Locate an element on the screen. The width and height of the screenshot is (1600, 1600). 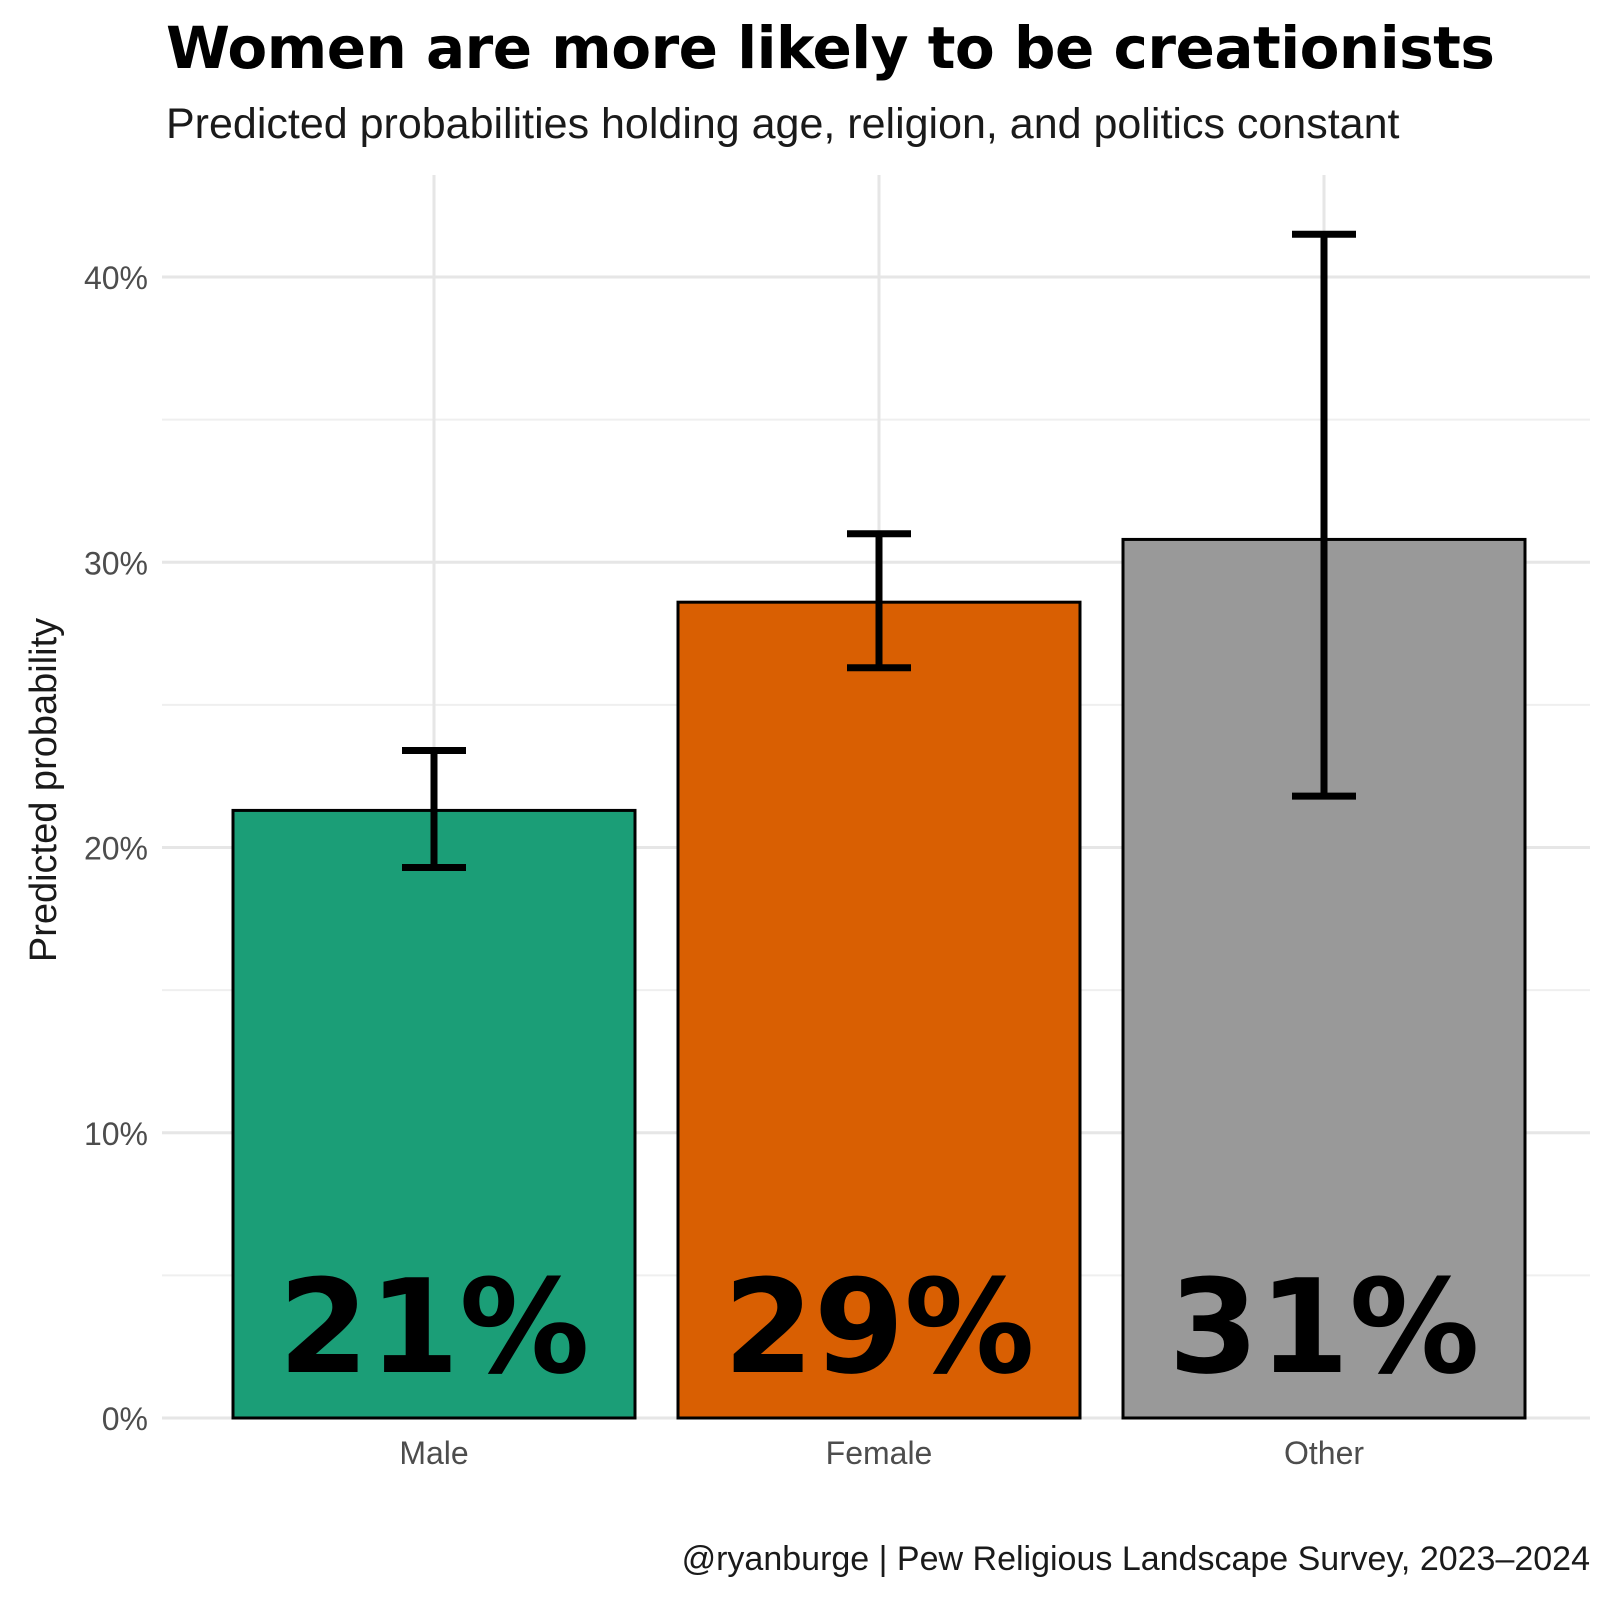
x-tick-label: Female is located at coordinates (879, 1453).